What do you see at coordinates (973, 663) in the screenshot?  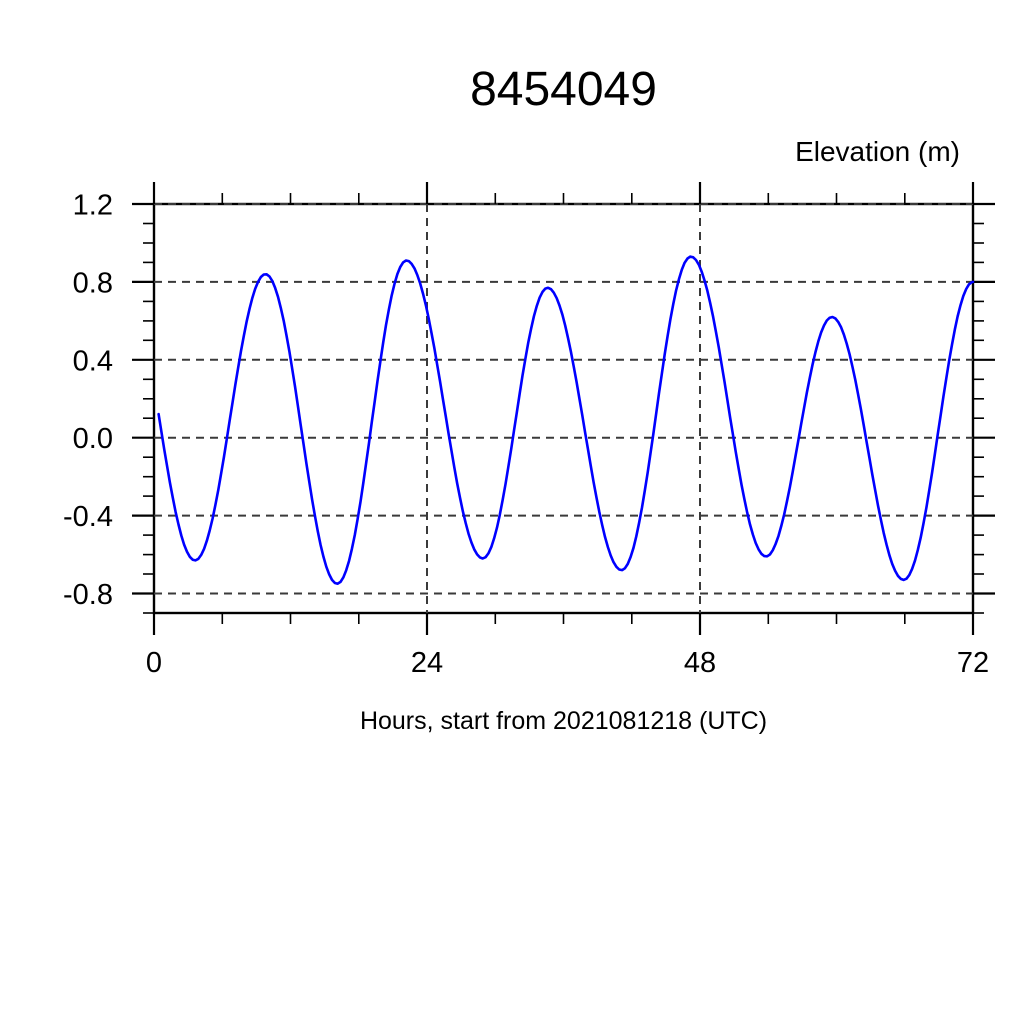 I see `x-tick-label: 72` at bounding box center [973, 663].